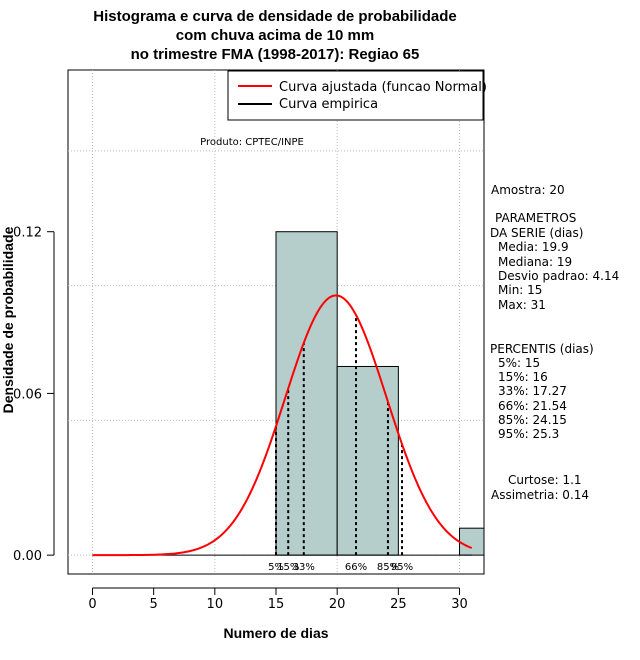  I want to click on percentile-label-4: 85%, so click(388, 567).